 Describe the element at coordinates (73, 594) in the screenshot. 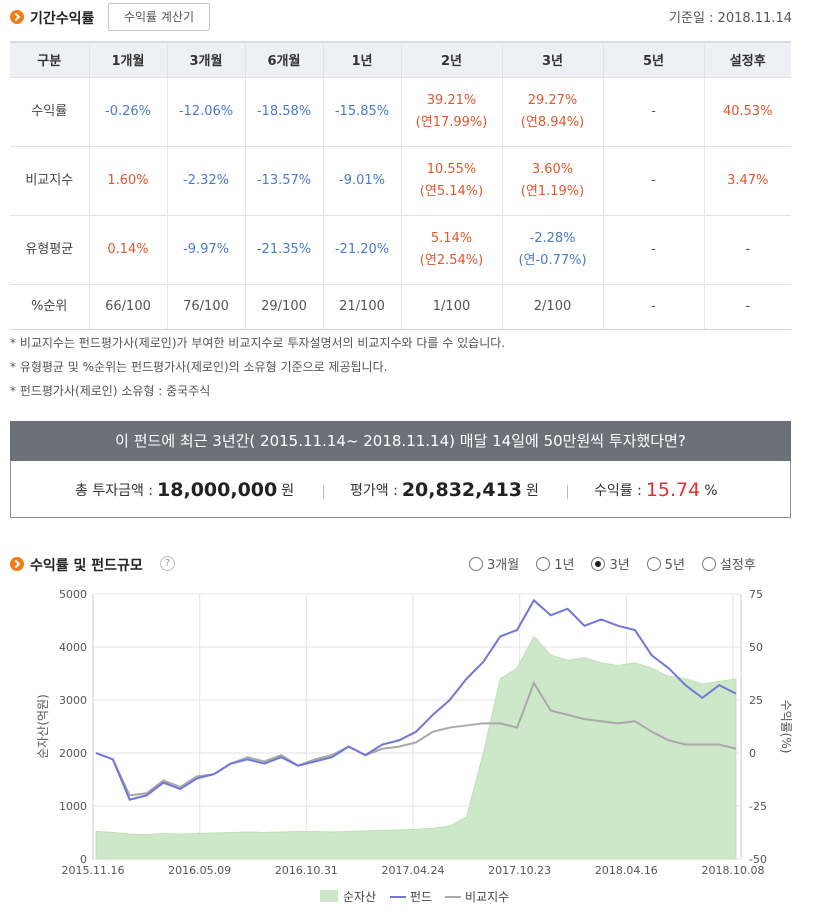

I see `y-tick-label-left: 5000` at that location.